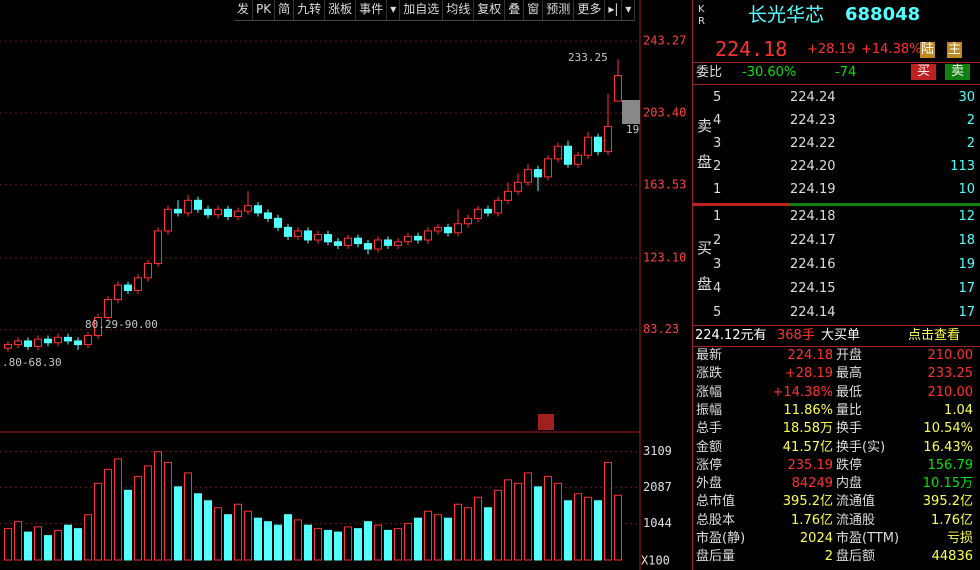  I want to click on field-value: 210.00, so click(950, 392).